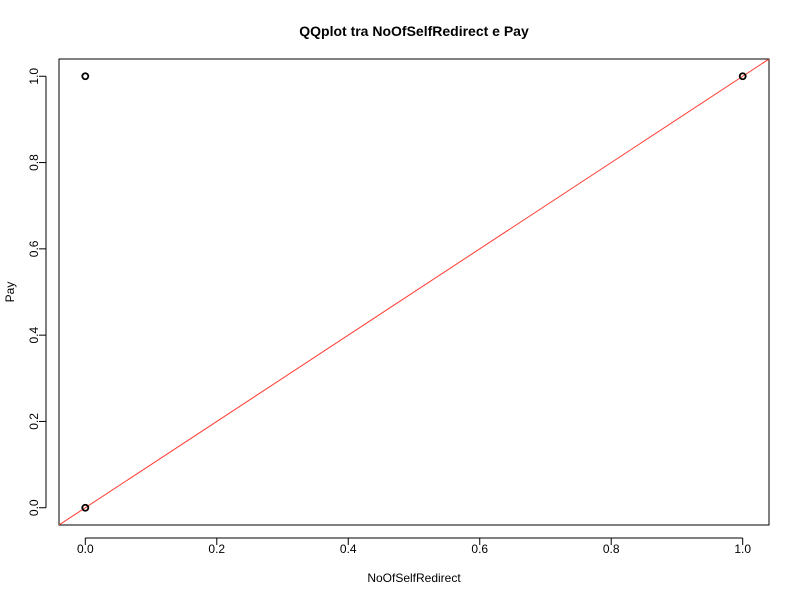 The image size is (800, 600). Describe the element at coordinates (348, 549) in the screenshot. I see `x-tick-label: 0.4` at that location.